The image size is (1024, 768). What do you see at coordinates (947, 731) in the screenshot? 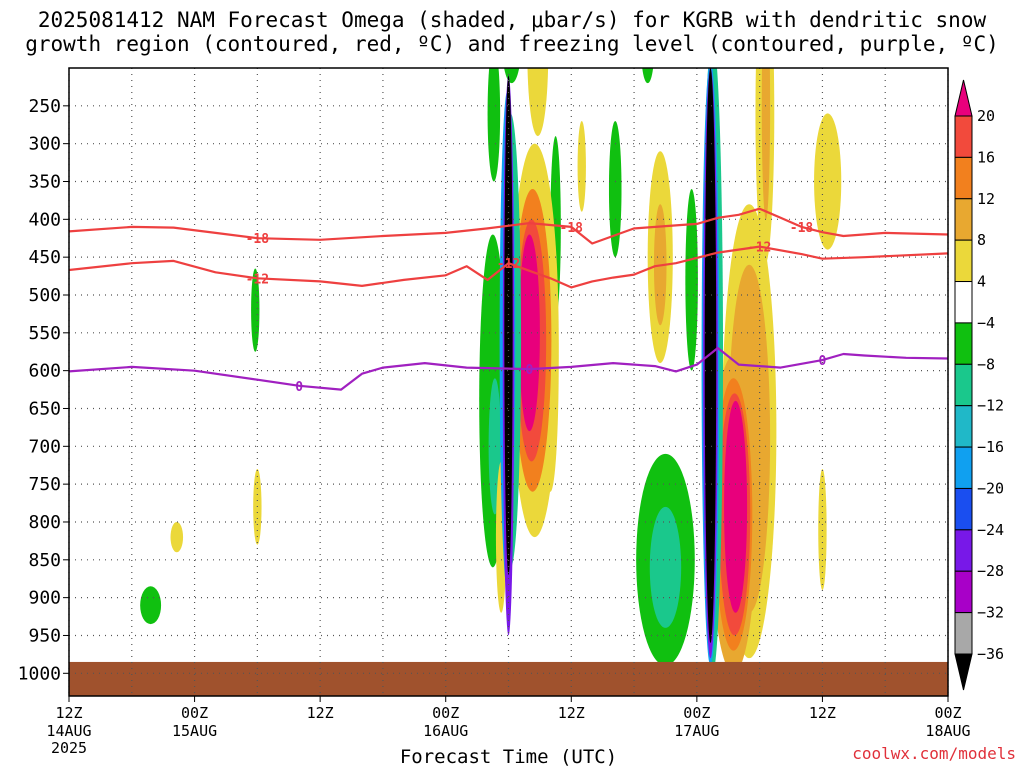
I see `x-tick-date-label: 18AUG` at bounding box center [947, 731].